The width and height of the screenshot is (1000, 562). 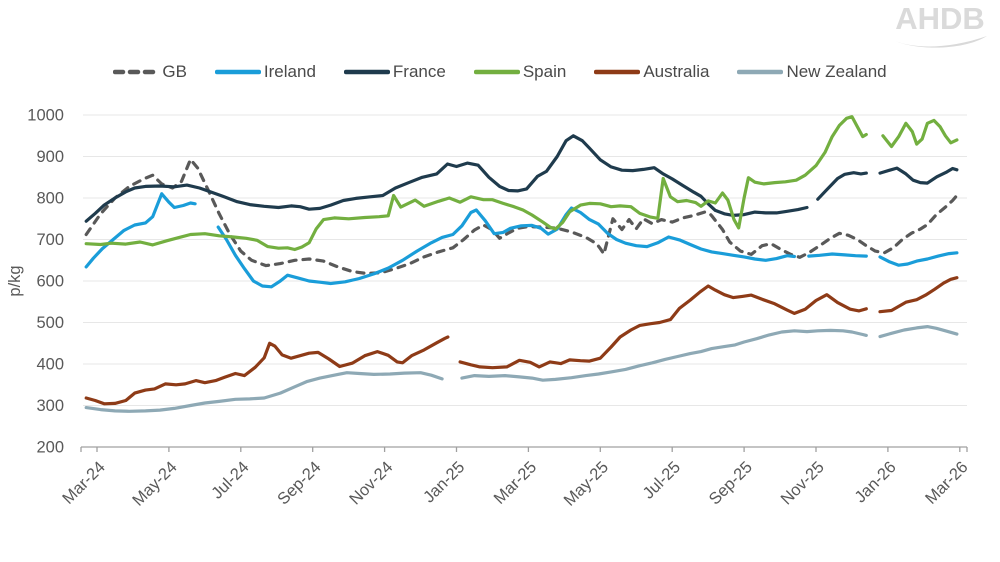 I want to click on legend-label: GB, so click(x=174, y=71).